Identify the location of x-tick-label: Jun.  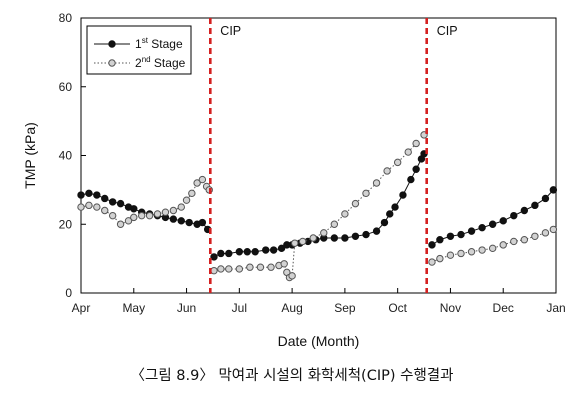
(186, 308).